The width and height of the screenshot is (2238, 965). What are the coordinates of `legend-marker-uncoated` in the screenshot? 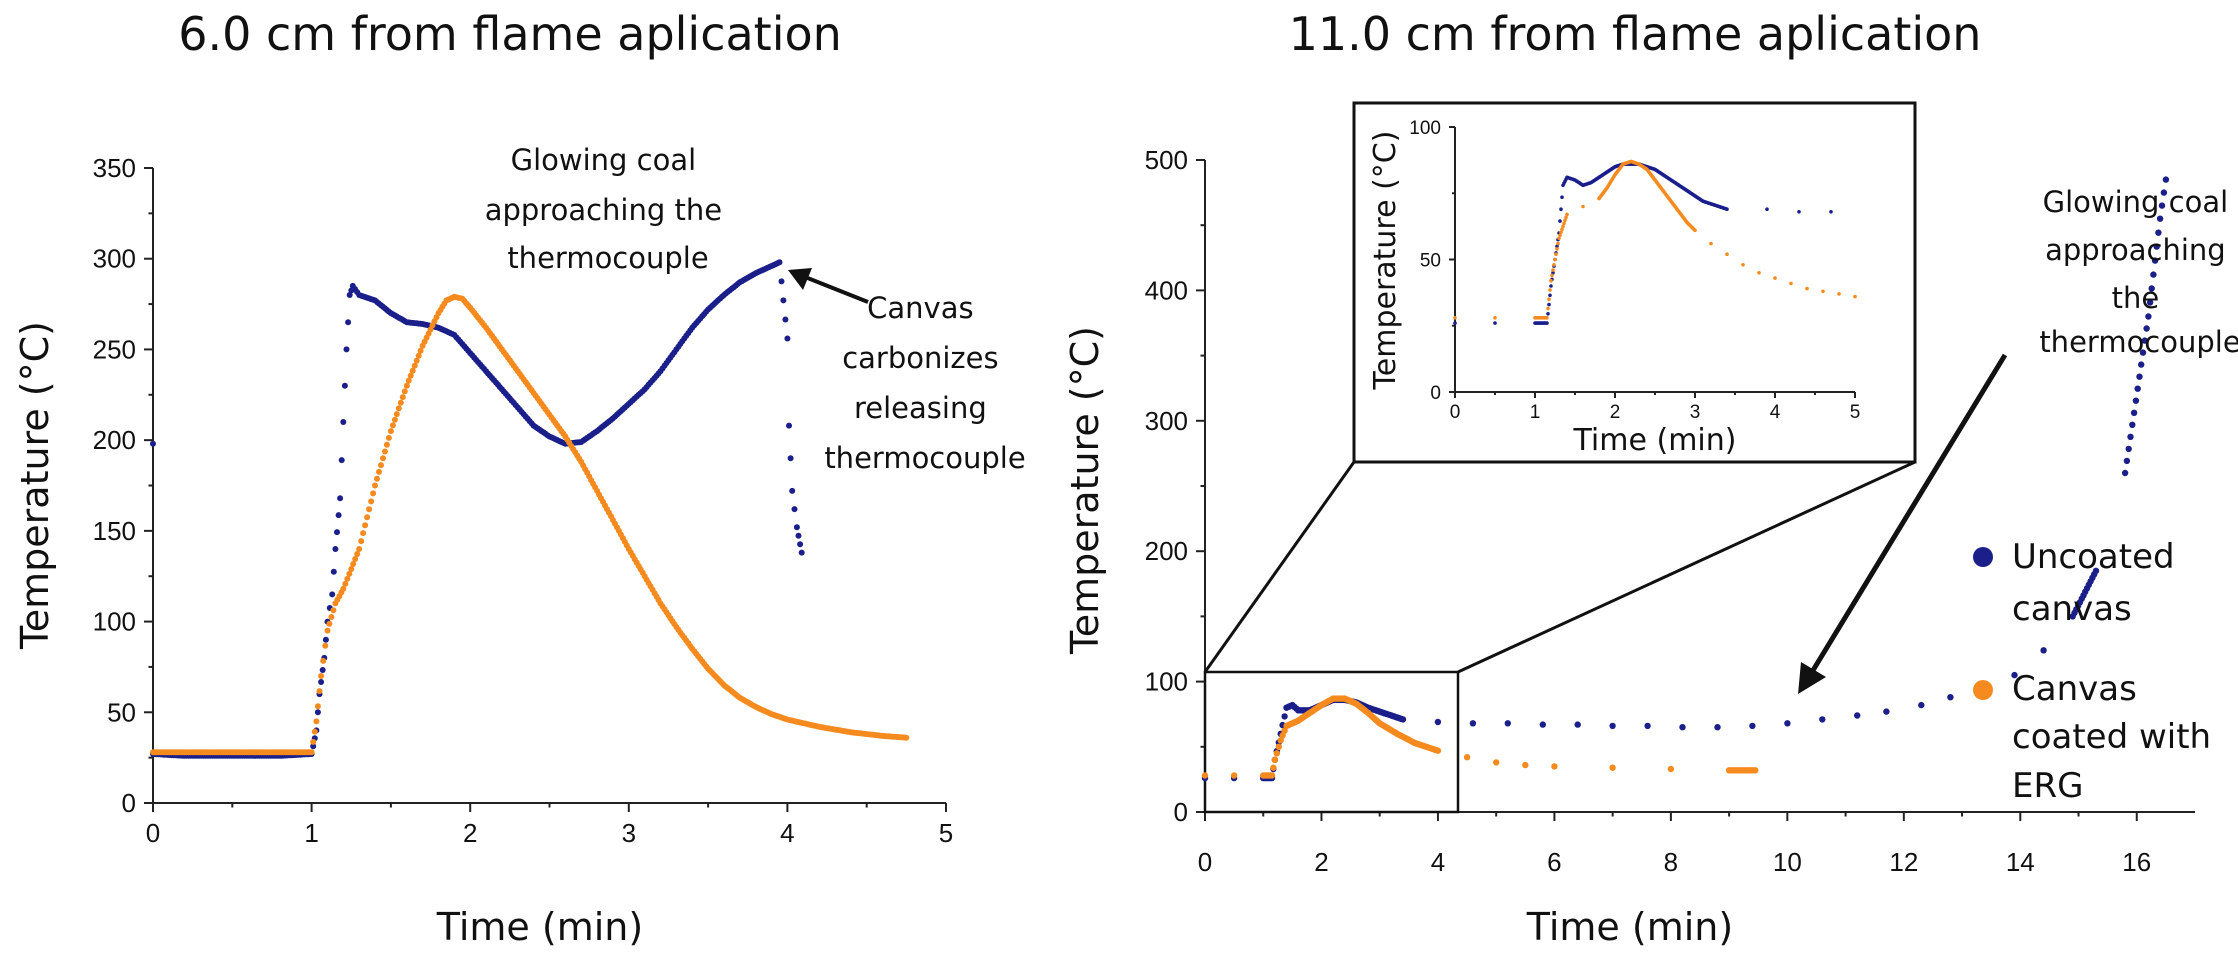 It's located at (1983, 557).